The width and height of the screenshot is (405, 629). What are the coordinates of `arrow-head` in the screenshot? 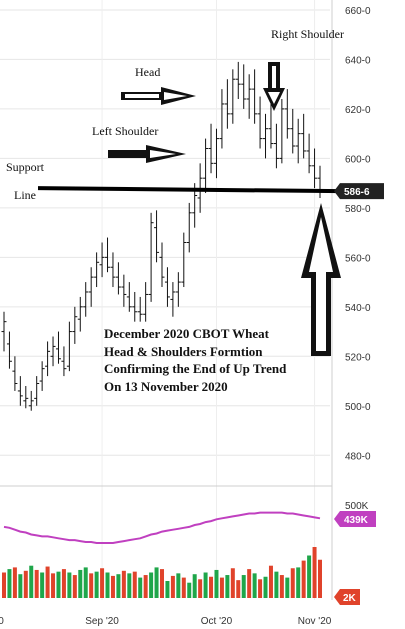 It's located at (158, 96).